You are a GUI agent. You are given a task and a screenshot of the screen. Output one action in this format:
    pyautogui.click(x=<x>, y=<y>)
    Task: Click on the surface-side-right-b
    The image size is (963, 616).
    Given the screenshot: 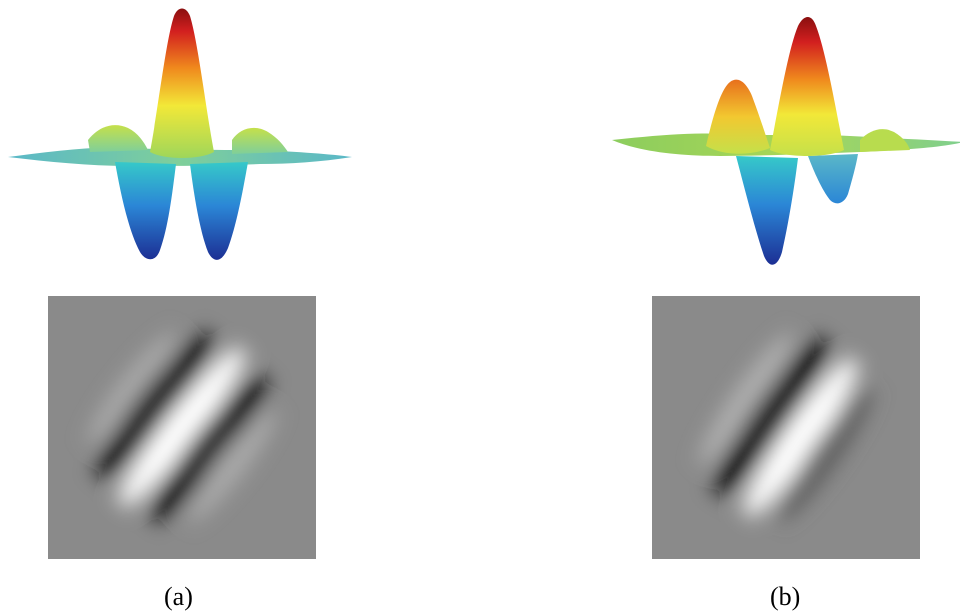 What is the action you would take?
    pyautogui.click(x=885, y=140)
    